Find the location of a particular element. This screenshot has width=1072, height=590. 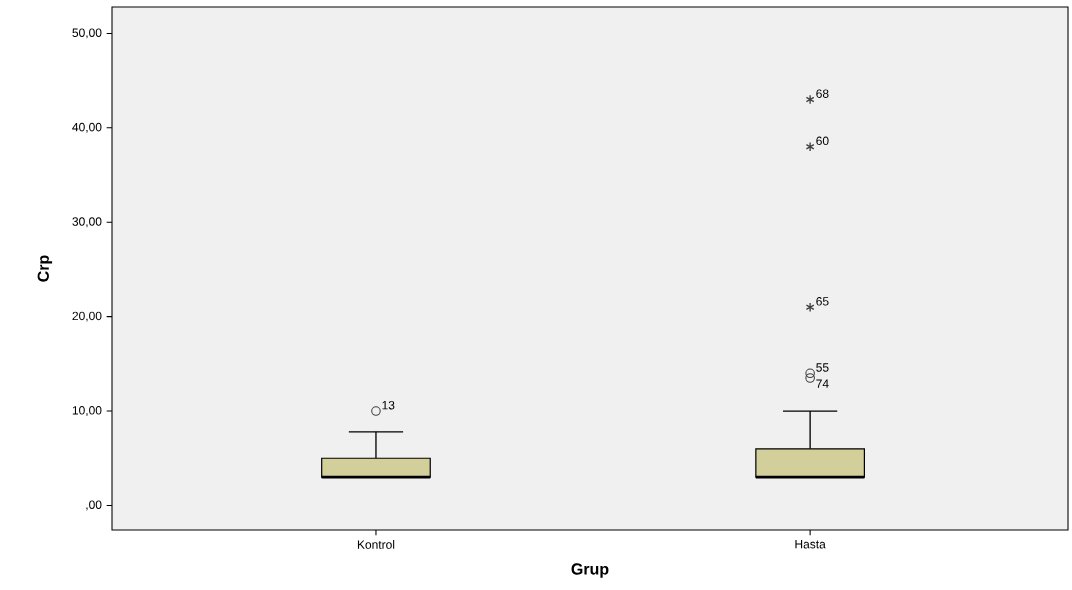

annotation: 60 is located at coordinates (822, 141).